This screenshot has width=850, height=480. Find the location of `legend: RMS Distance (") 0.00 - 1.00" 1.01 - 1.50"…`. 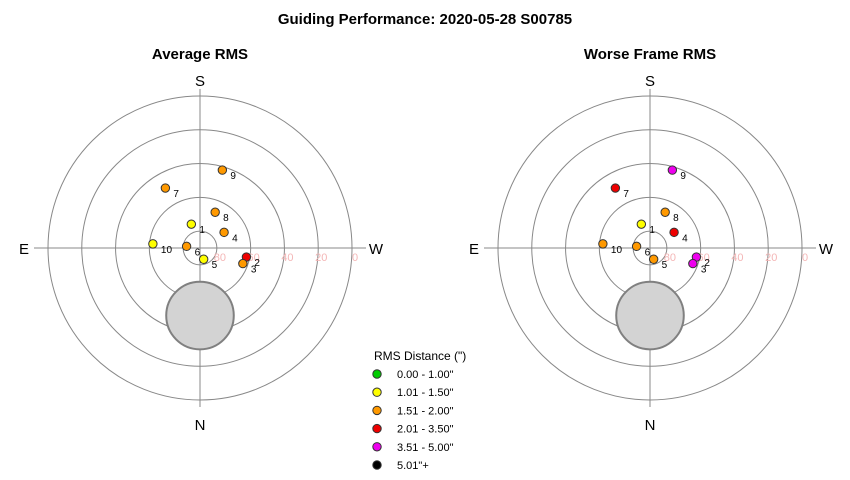

legend: RMS Distance (") 0.00 - 1.00" 1.01 - 1.50"… is located at coordinates (419, 410).